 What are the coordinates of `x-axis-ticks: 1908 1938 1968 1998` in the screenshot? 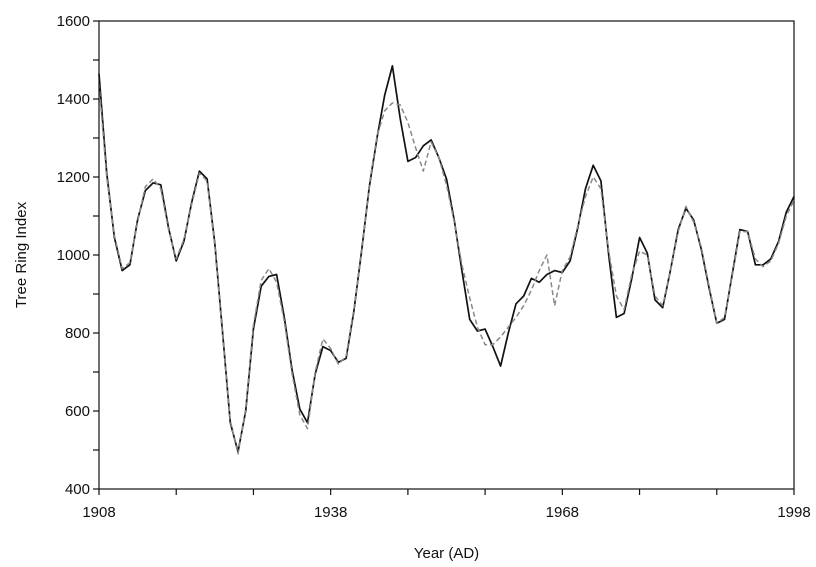 It's located at (446, 505).